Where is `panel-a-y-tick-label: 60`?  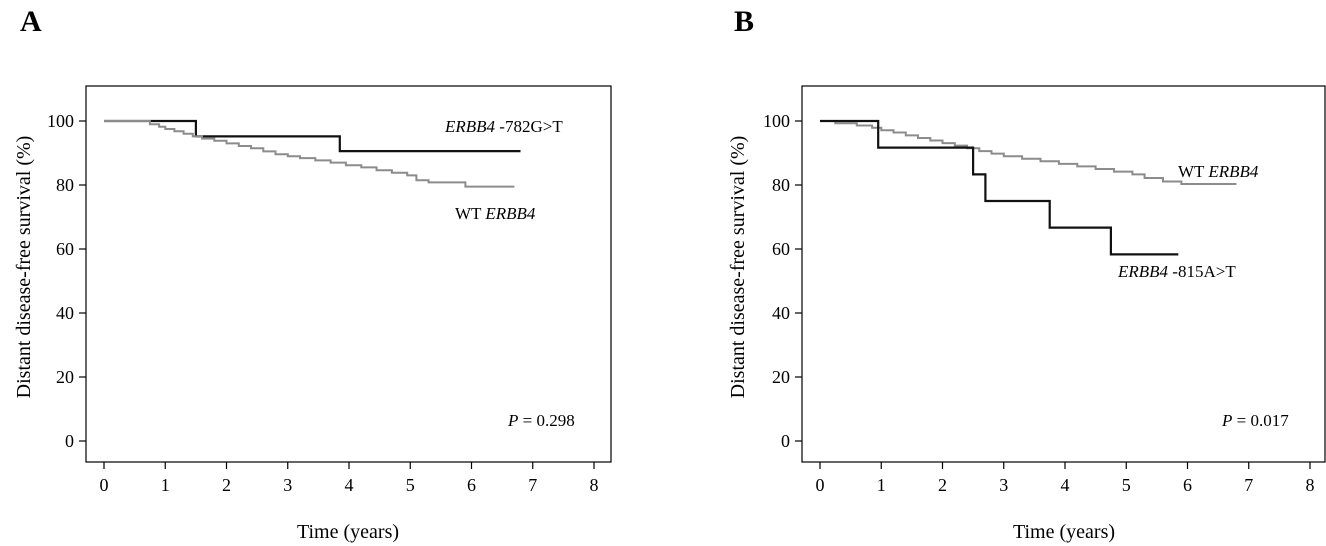
panel-a-y-tick-label: 60 is located at coordinates (65, 249).